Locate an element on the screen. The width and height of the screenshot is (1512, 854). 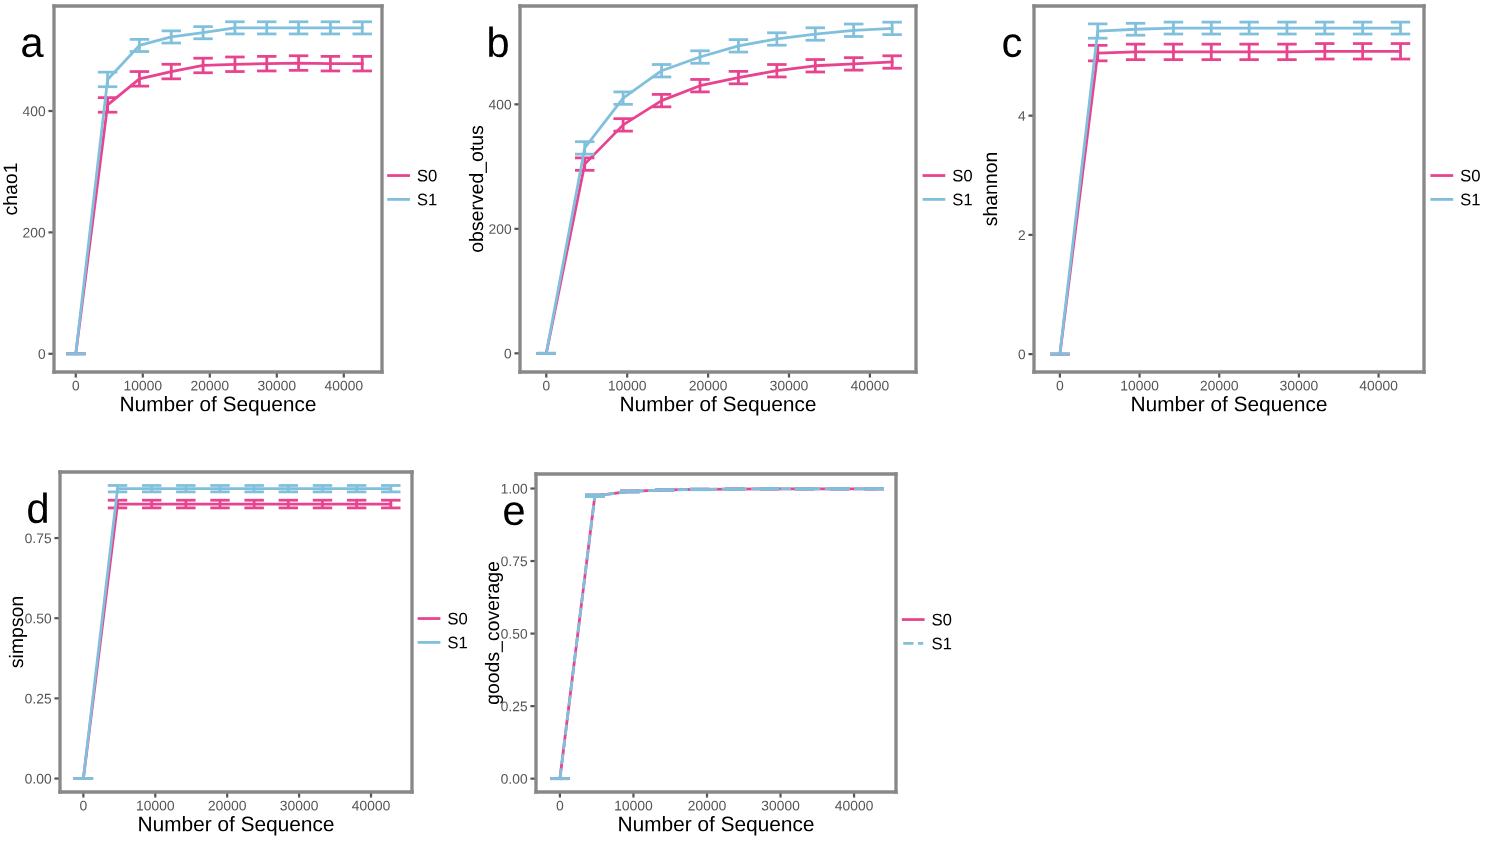
chart-title: c is located at coordinates (1012, 46).